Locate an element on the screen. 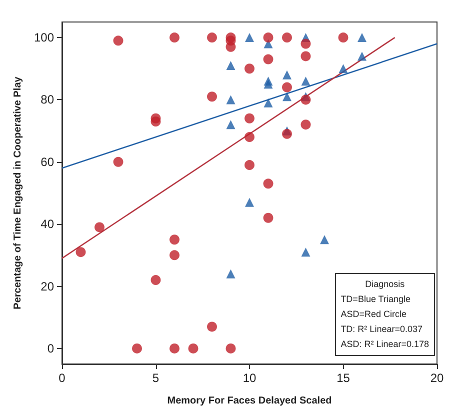 The image size is (463, 416). y-tick-label: 20 is located at coordinates (47, 286).